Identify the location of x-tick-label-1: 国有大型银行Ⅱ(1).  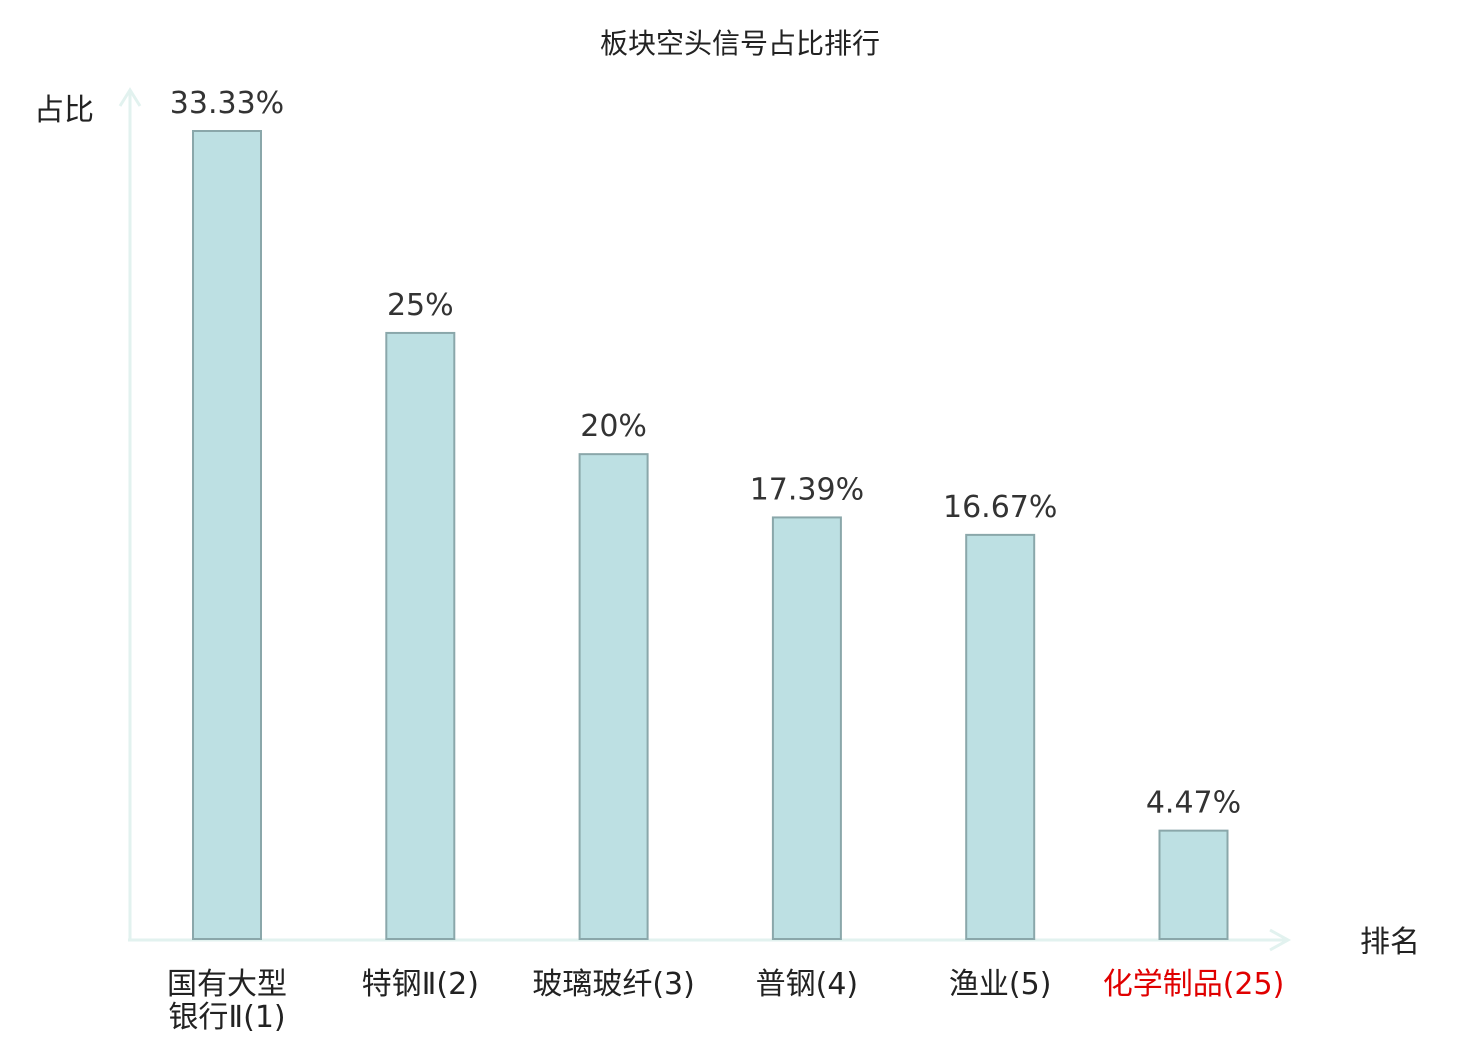
(227, 1001).